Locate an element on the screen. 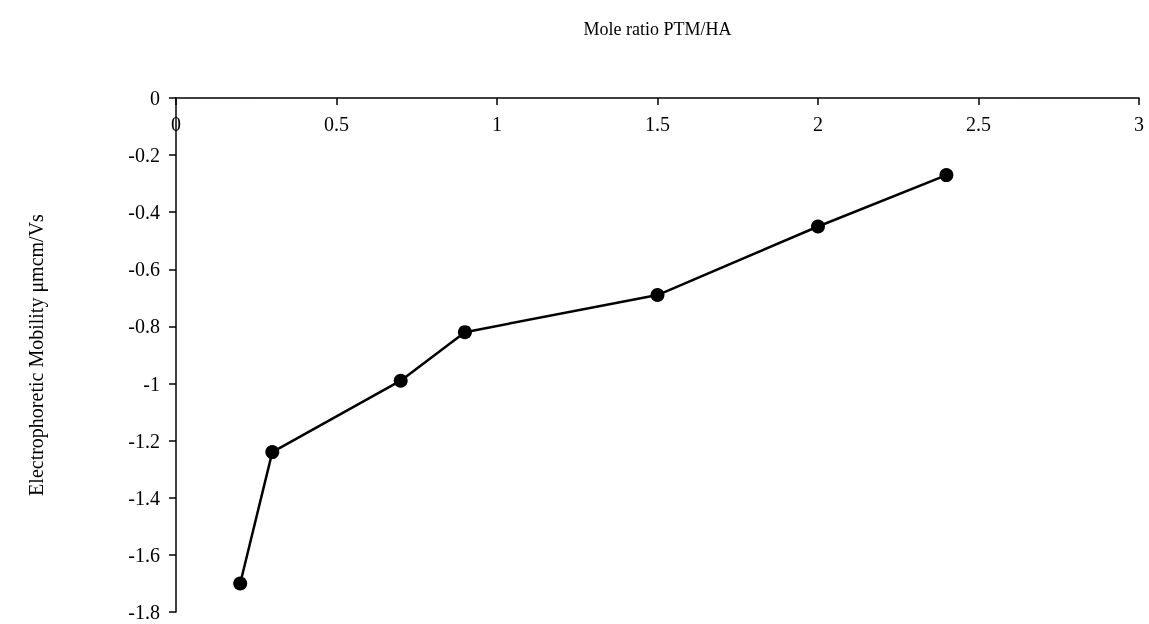 The height and width of the screenshot is (624, 1149). x-axis-title: Mole ratio PTM/HA is located at coordinates (657, 29).